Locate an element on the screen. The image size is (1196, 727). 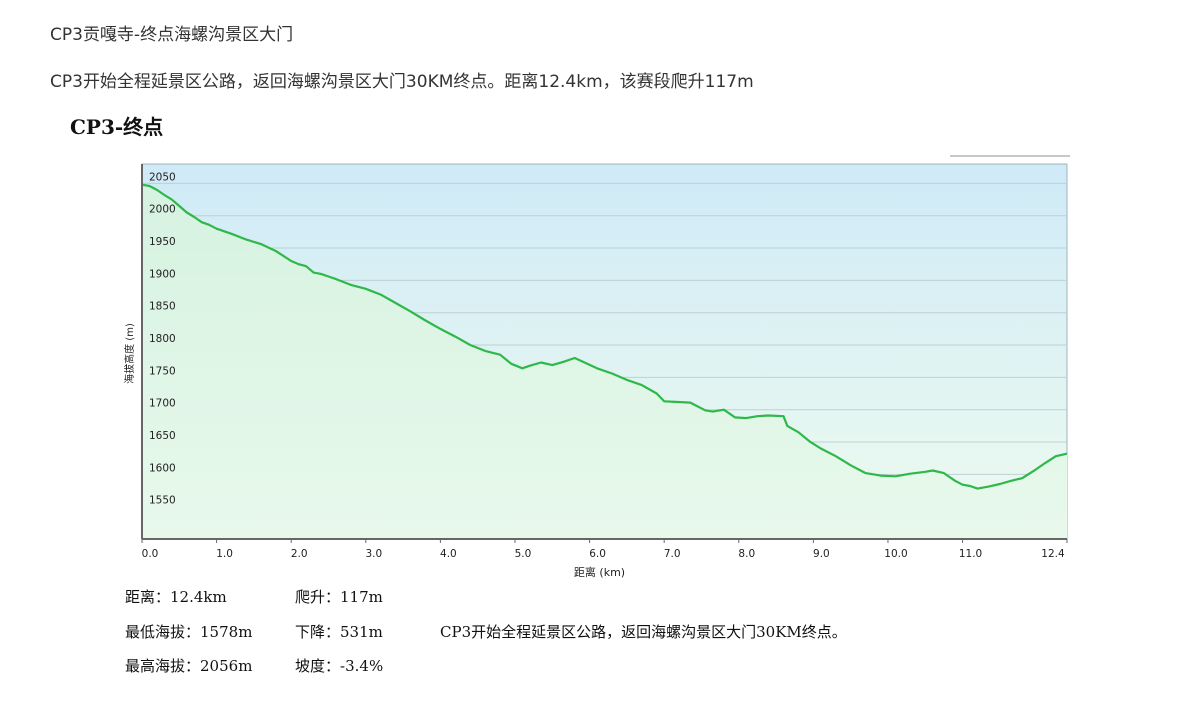
y-tick-label: 1650 is located at coordinates (162, 436).